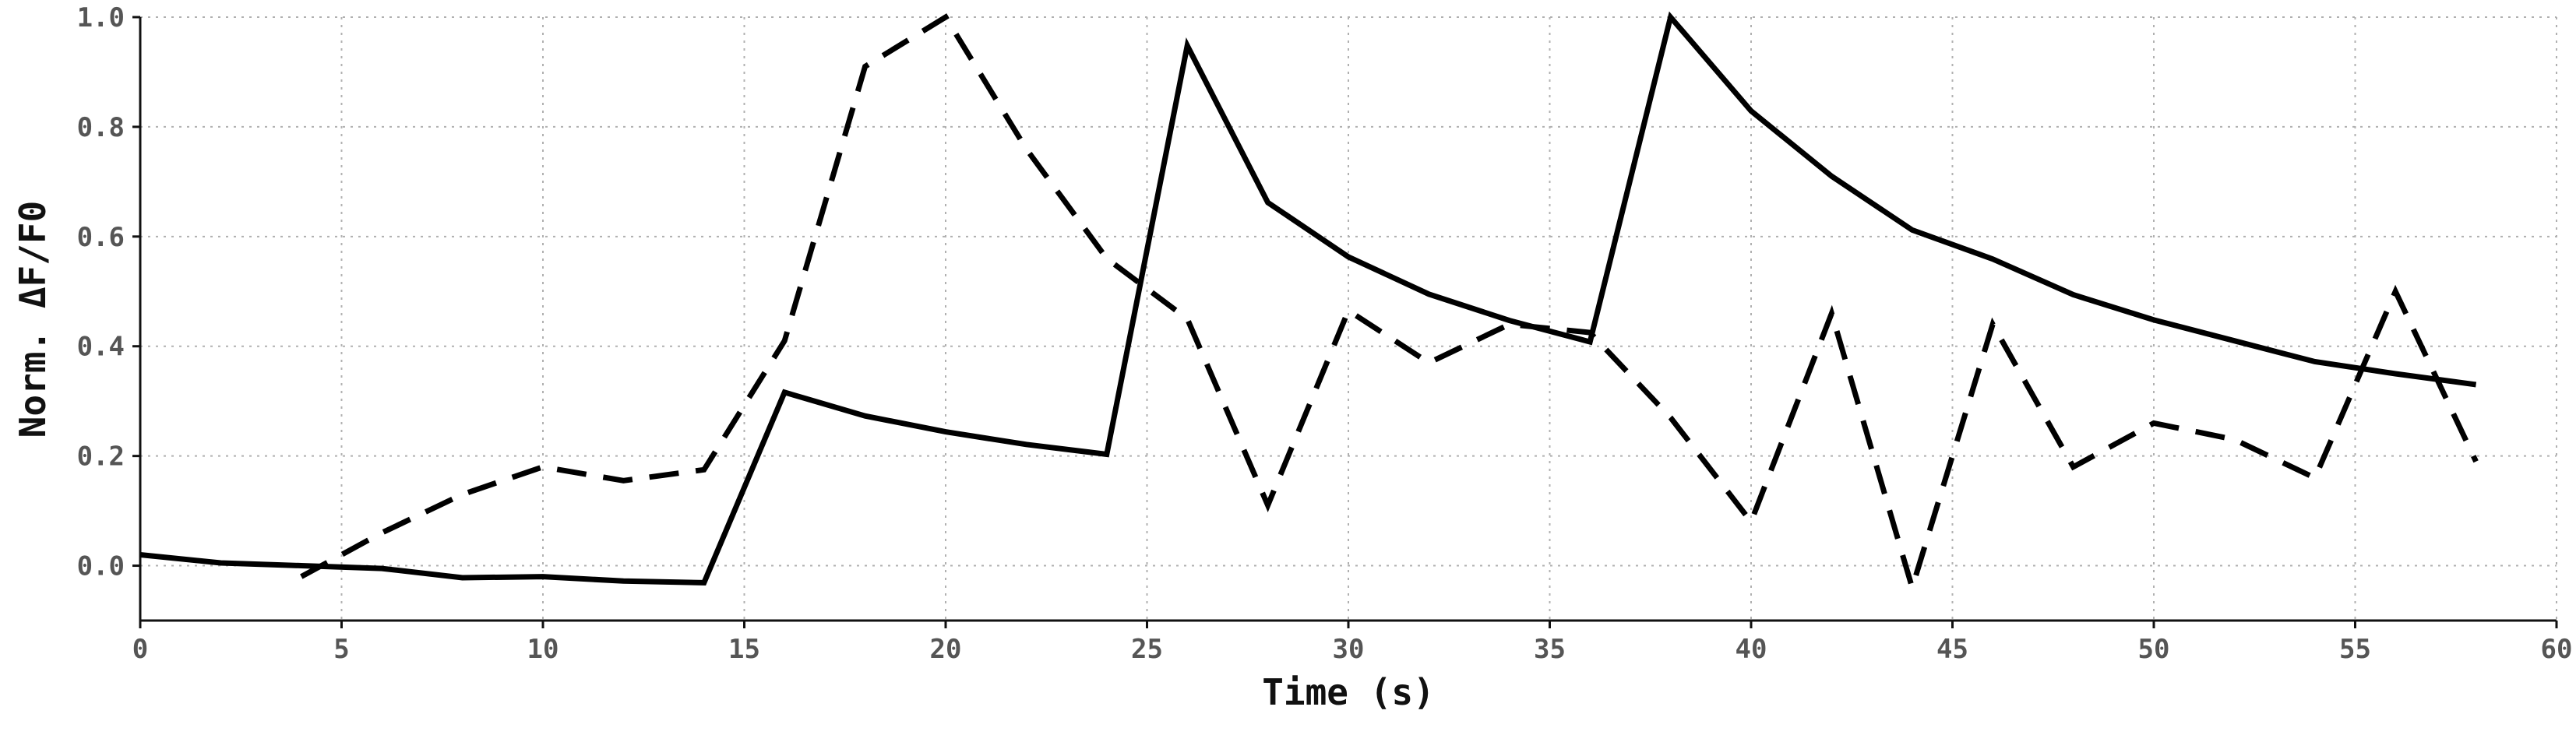 The height and width of the screenshot is (735, 2576). Describe the element at coordinates (101, 347) in the screenshot. I see `y-tick-label: 0.4` at that location.